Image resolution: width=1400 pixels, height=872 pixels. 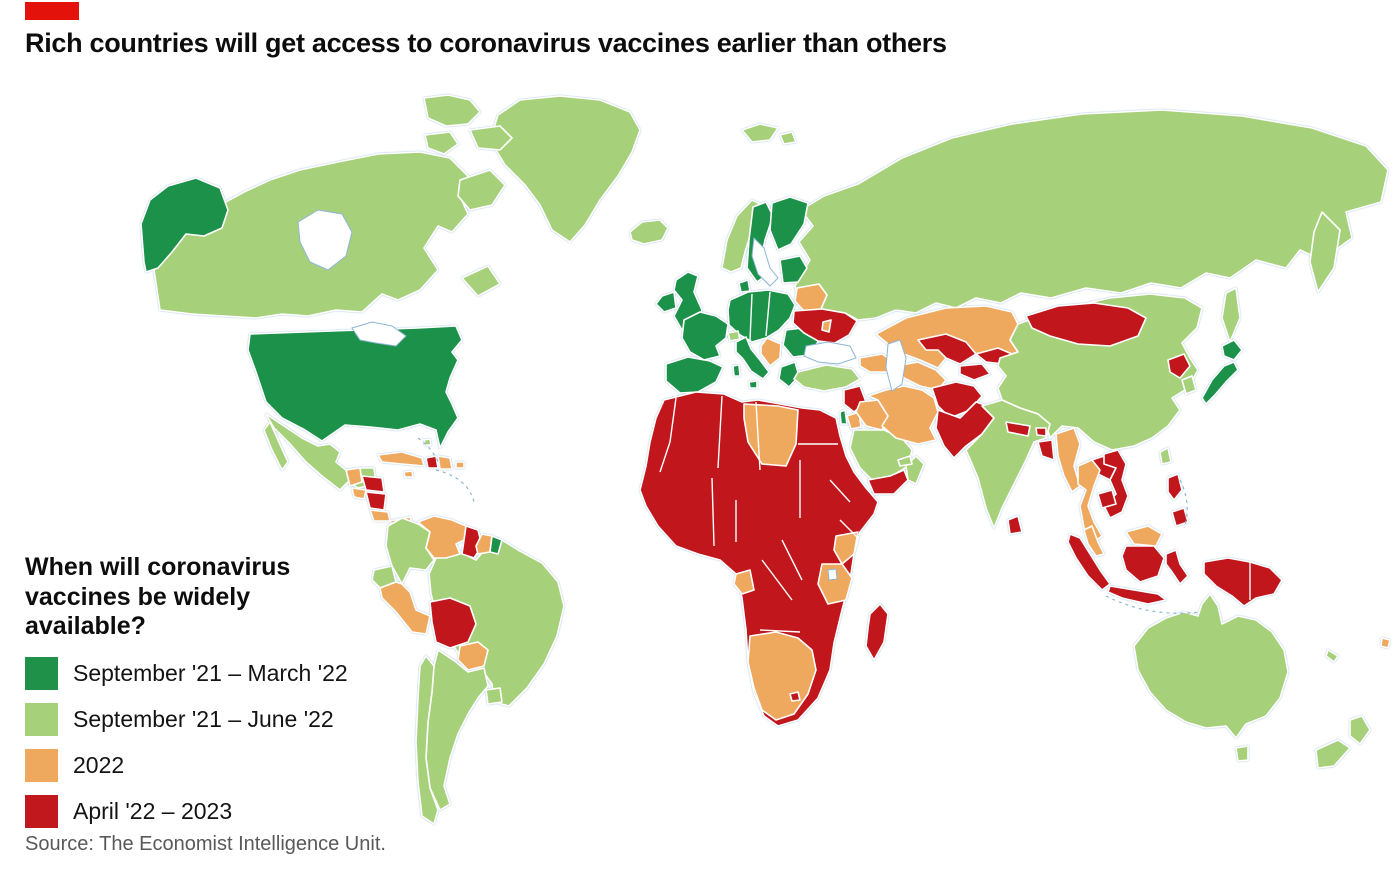 I want to click on region-gabon, so click(x=744, y=582).